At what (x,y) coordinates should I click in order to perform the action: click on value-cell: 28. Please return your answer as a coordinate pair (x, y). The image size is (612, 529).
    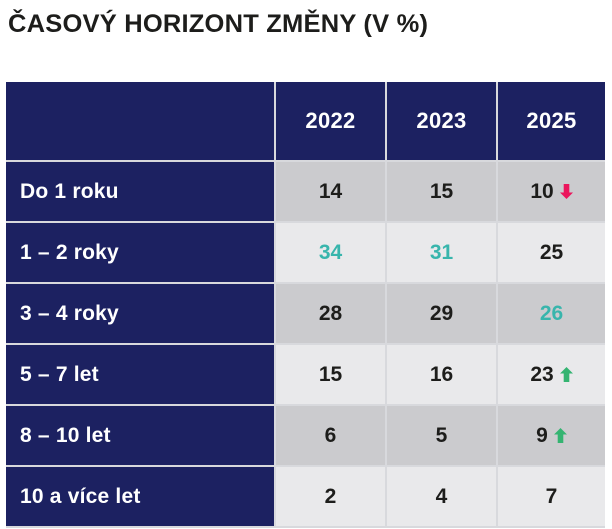
    Looking at the image, I should click on (330, 313).